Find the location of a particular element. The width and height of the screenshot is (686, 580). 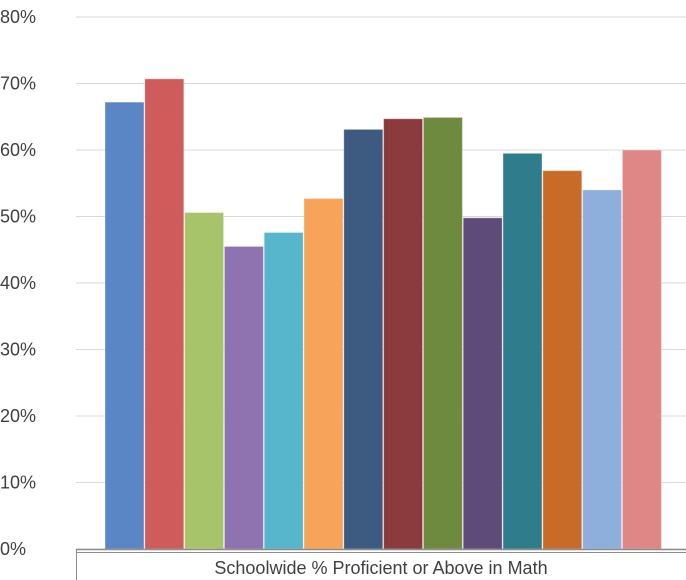

y-axis-tick-labels: 0% 10% 20% 30% 40% 50% 60% 70% 80% is located at coordinates (18, 283).